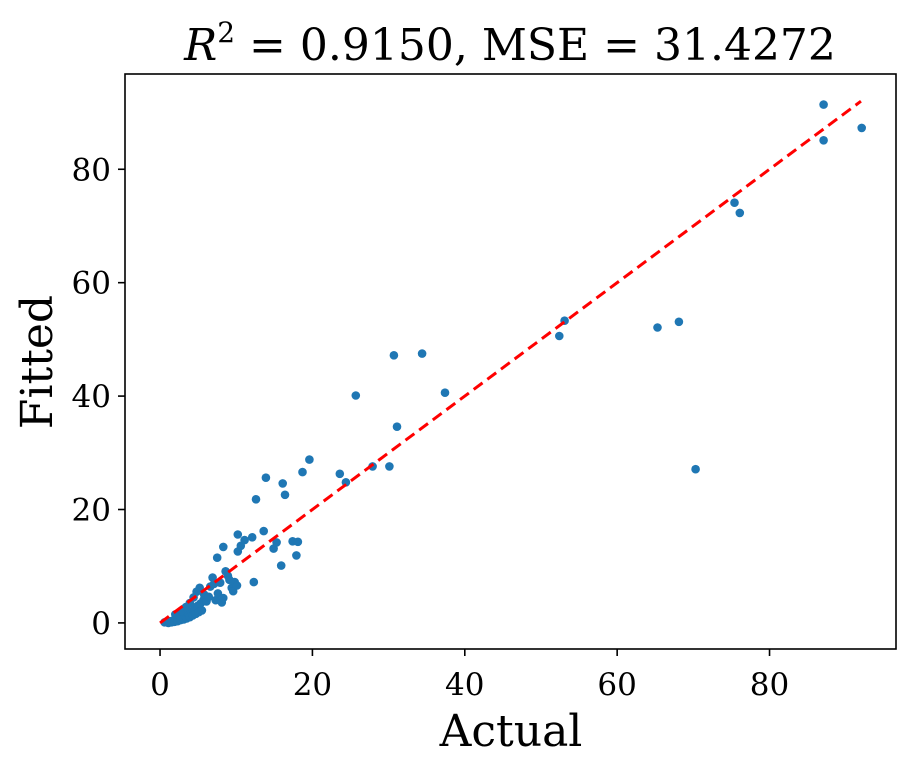  What do you see at coordinates (312, 685) in the screenshot?
I see `x-tick-label: 20` at bounding box center [312, 685].